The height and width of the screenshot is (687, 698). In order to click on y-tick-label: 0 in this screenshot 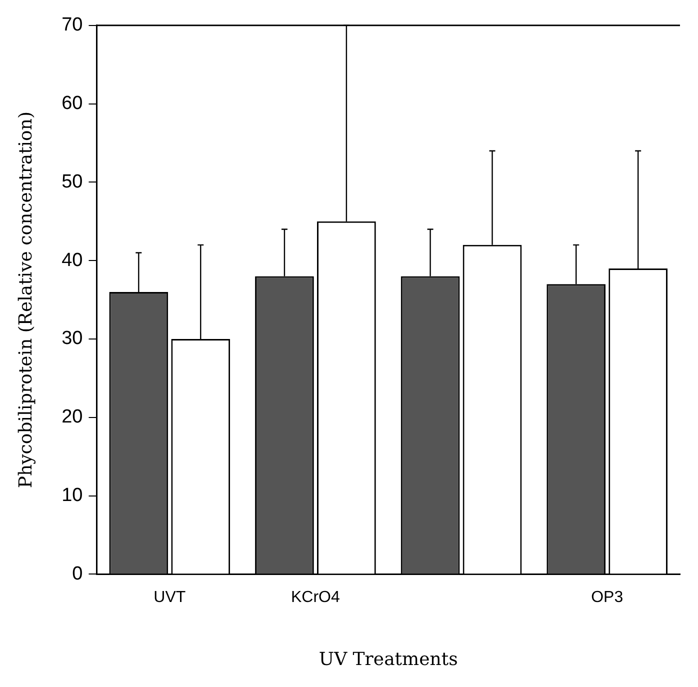, I will do `click(77, 573)`.